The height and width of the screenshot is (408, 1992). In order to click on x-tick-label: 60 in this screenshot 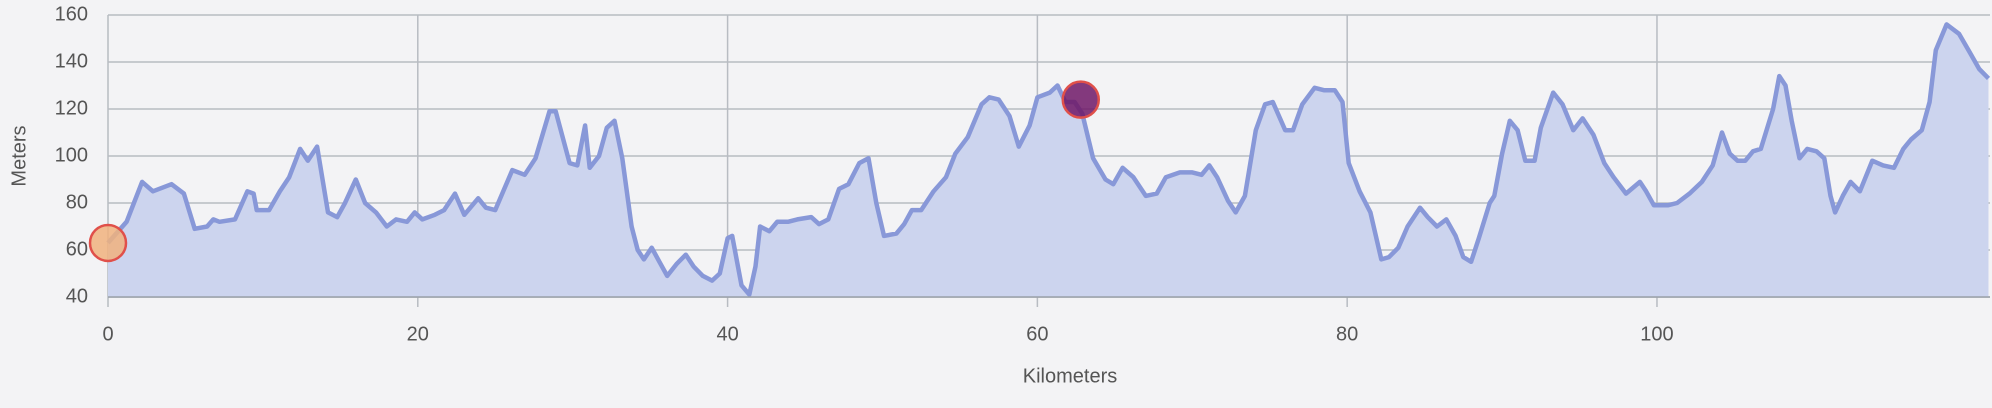, I will do `click(1037, 334)`.